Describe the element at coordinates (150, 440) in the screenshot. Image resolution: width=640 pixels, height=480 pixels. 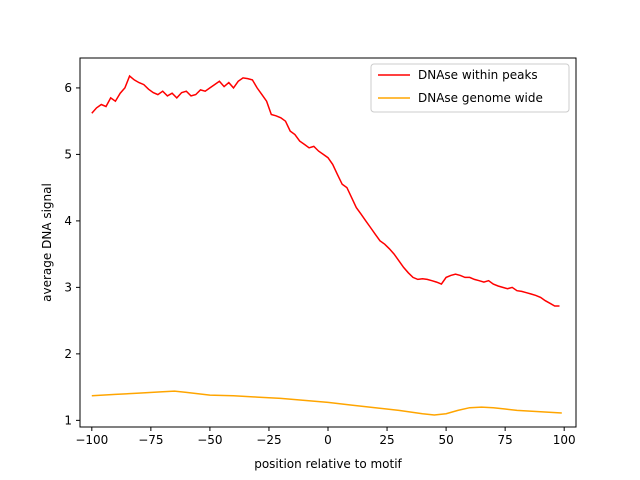
I see `x-tick-label: −75` at that location.